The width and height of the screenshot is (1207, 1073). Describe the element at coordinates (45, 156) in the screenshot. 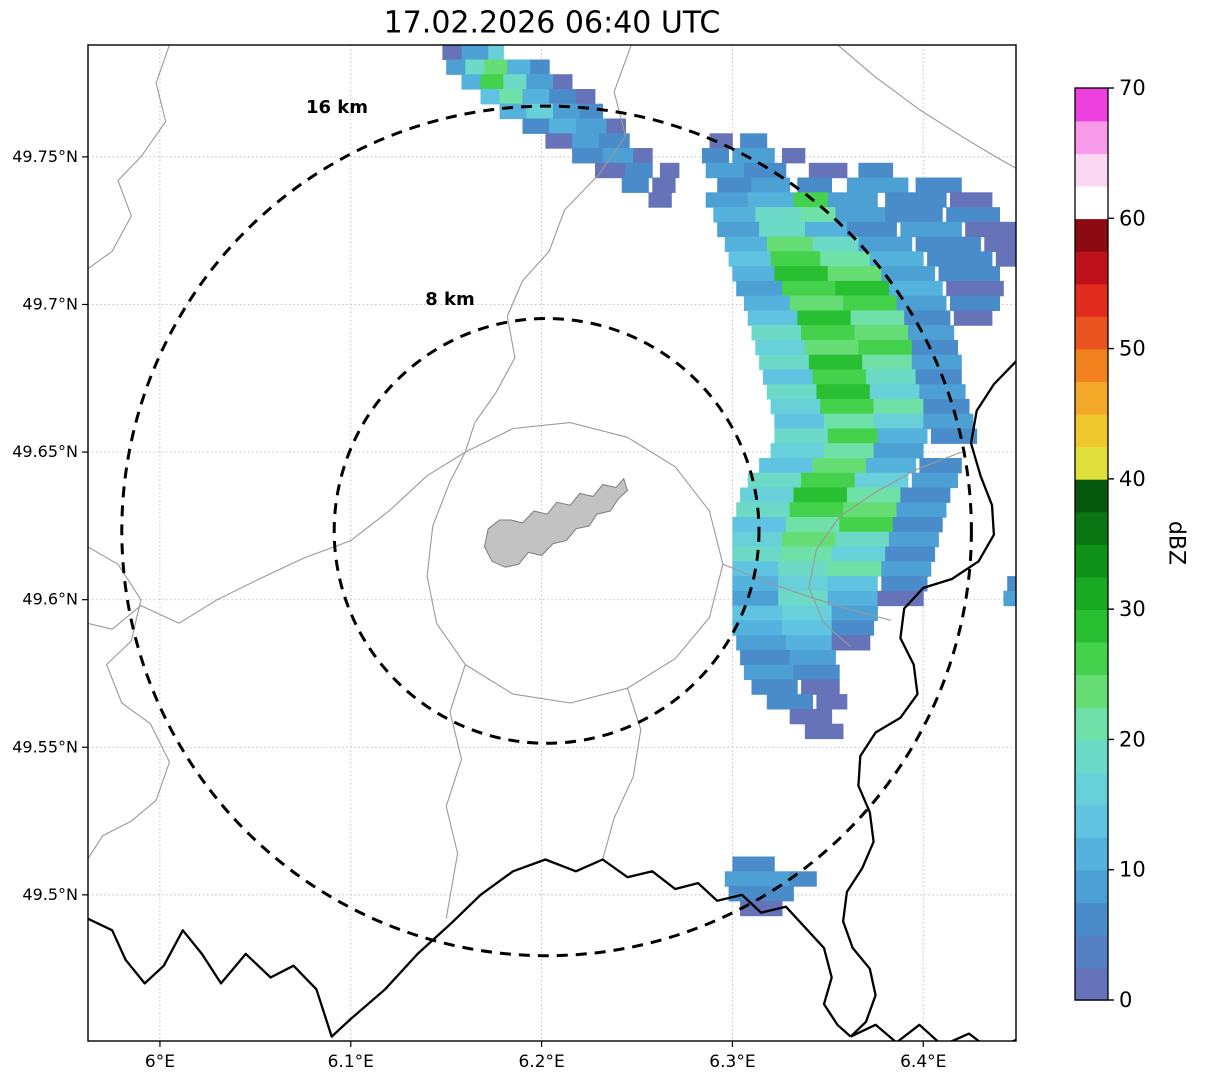

I see `y-tick-label: 49.75°N` at that location.